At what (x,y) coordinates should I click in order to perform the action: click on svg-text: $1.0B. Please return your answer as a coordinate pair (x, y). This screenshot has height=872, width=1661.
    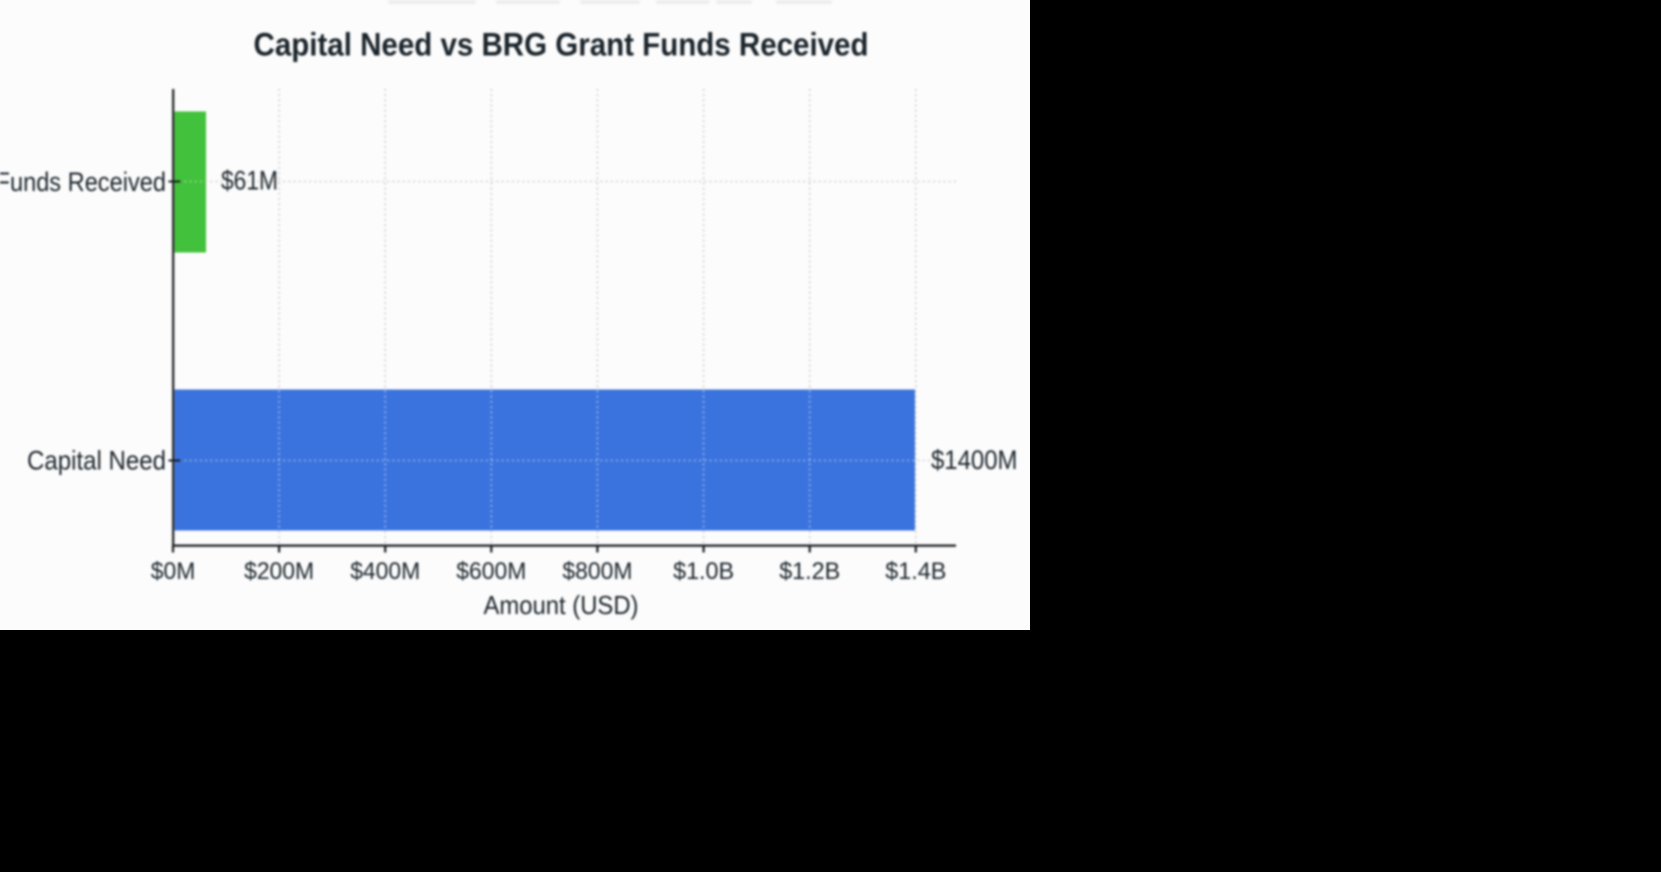
    Looking at the image, I should click on (703, 571).